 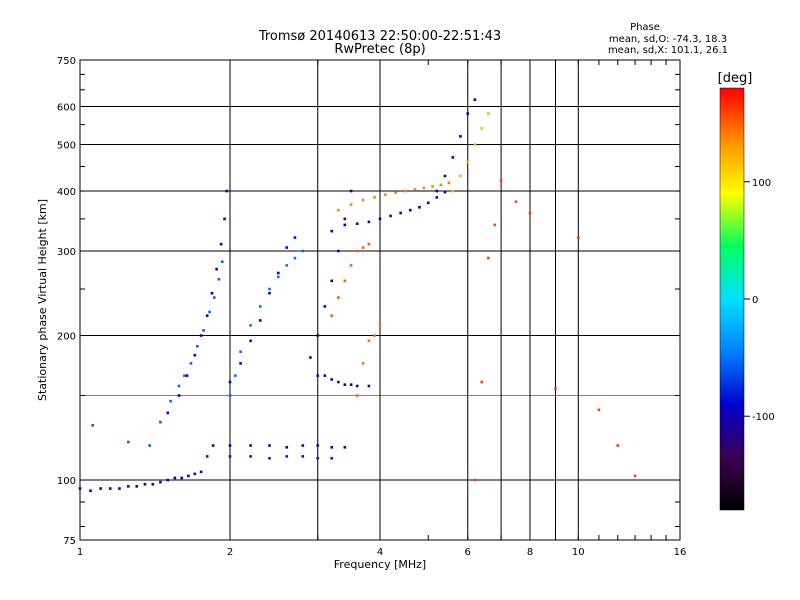 What do you see at coordinates (42, 300) in the screenshot?
I see `y-axis-label: Stationary phase Virtual Height [km]` at bounding box center [42, 300].